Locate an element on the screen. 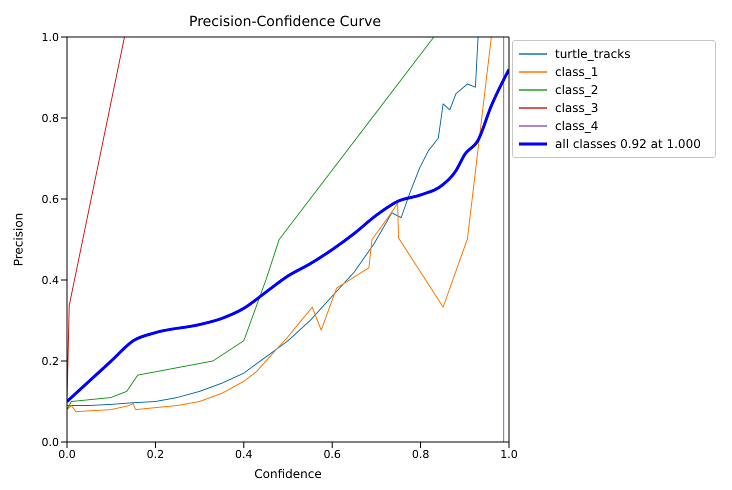 The height and width of the screenshot is (490, 732). y-tick-label: 0.0 is located at coordinates (50, 442).